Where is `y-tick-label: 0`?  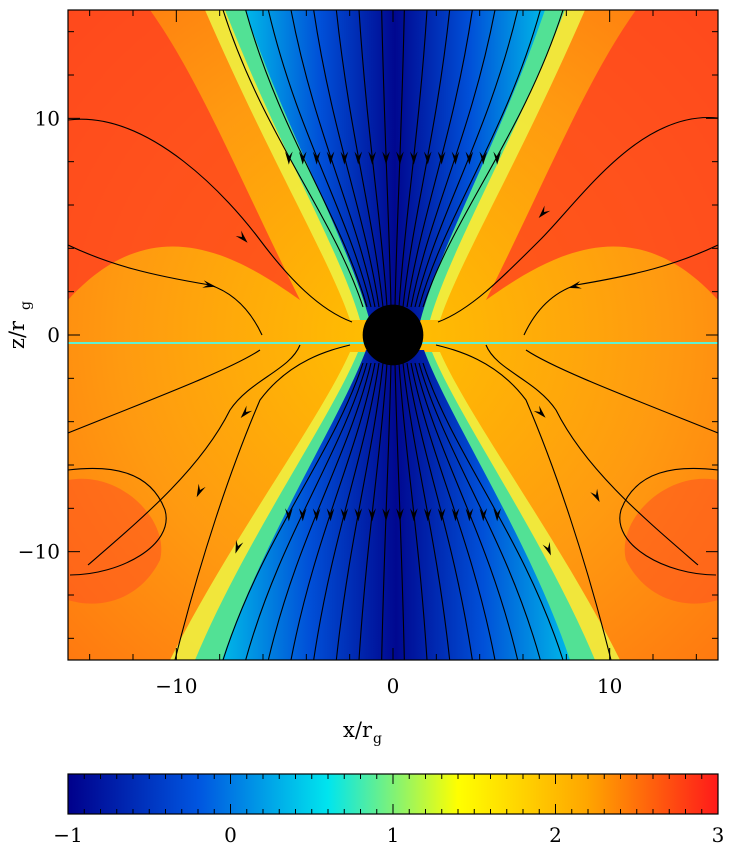 y-tick-label: 0 is located at coordinates (53, 335).